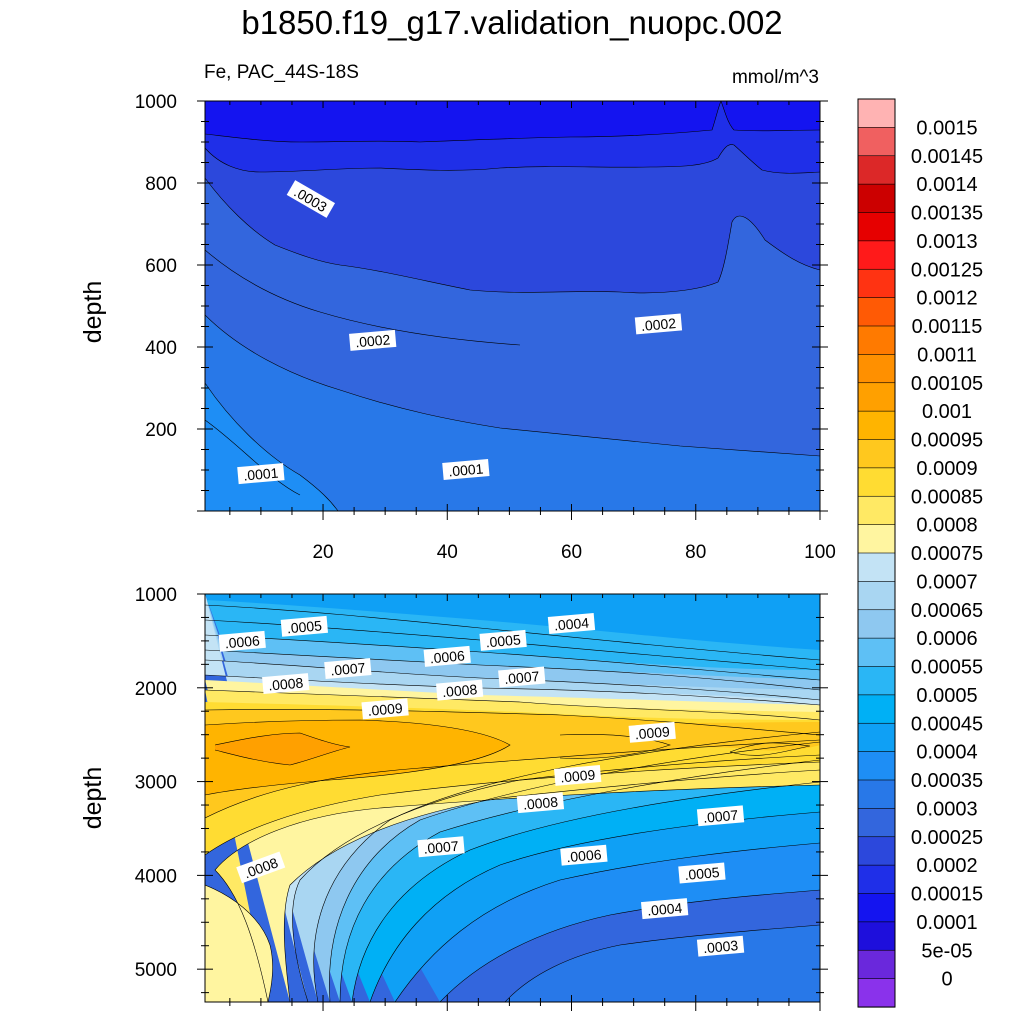 This screenshot has width=1024, height=1024. I want to click on upper-y-axis-title: depth, so click(93, 312).